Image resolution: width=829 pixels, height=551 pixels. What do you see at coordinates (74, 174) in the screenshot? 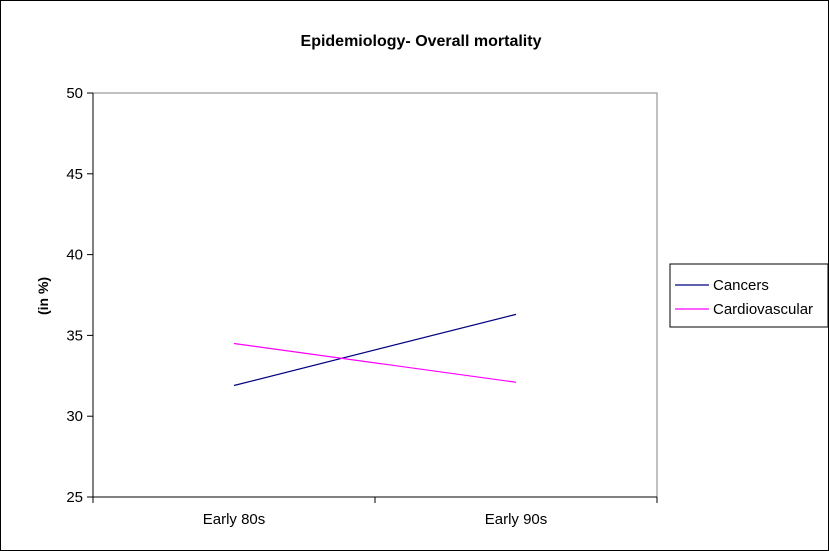
I see `y-tick-label: 45` at bounding box center [74, 174].